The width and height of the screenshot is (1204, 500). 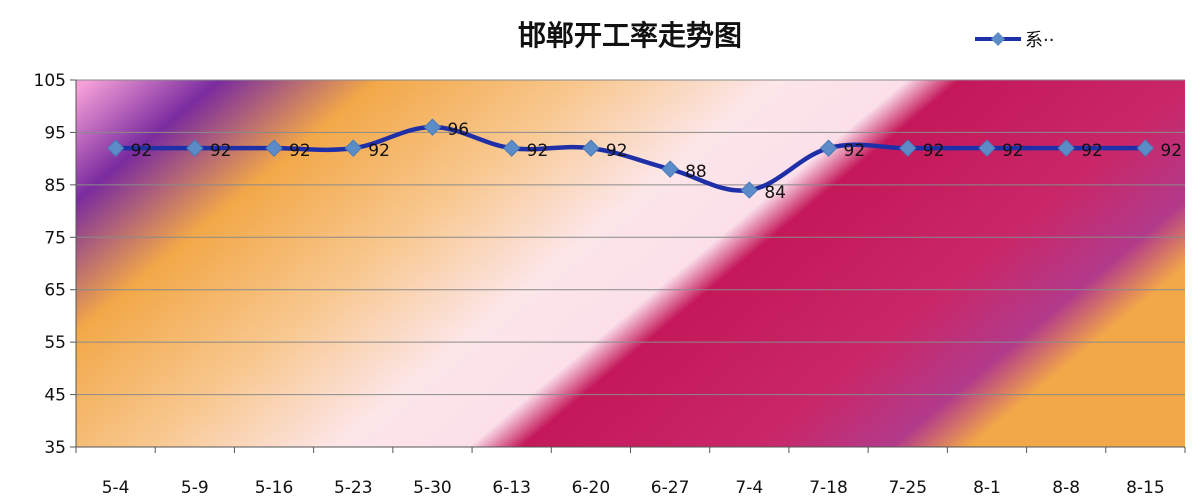 What do you see at coordinates (432, 488) in the screenshot?
I see `x-tick-label: 5-30` at bounding box center [432, 488].